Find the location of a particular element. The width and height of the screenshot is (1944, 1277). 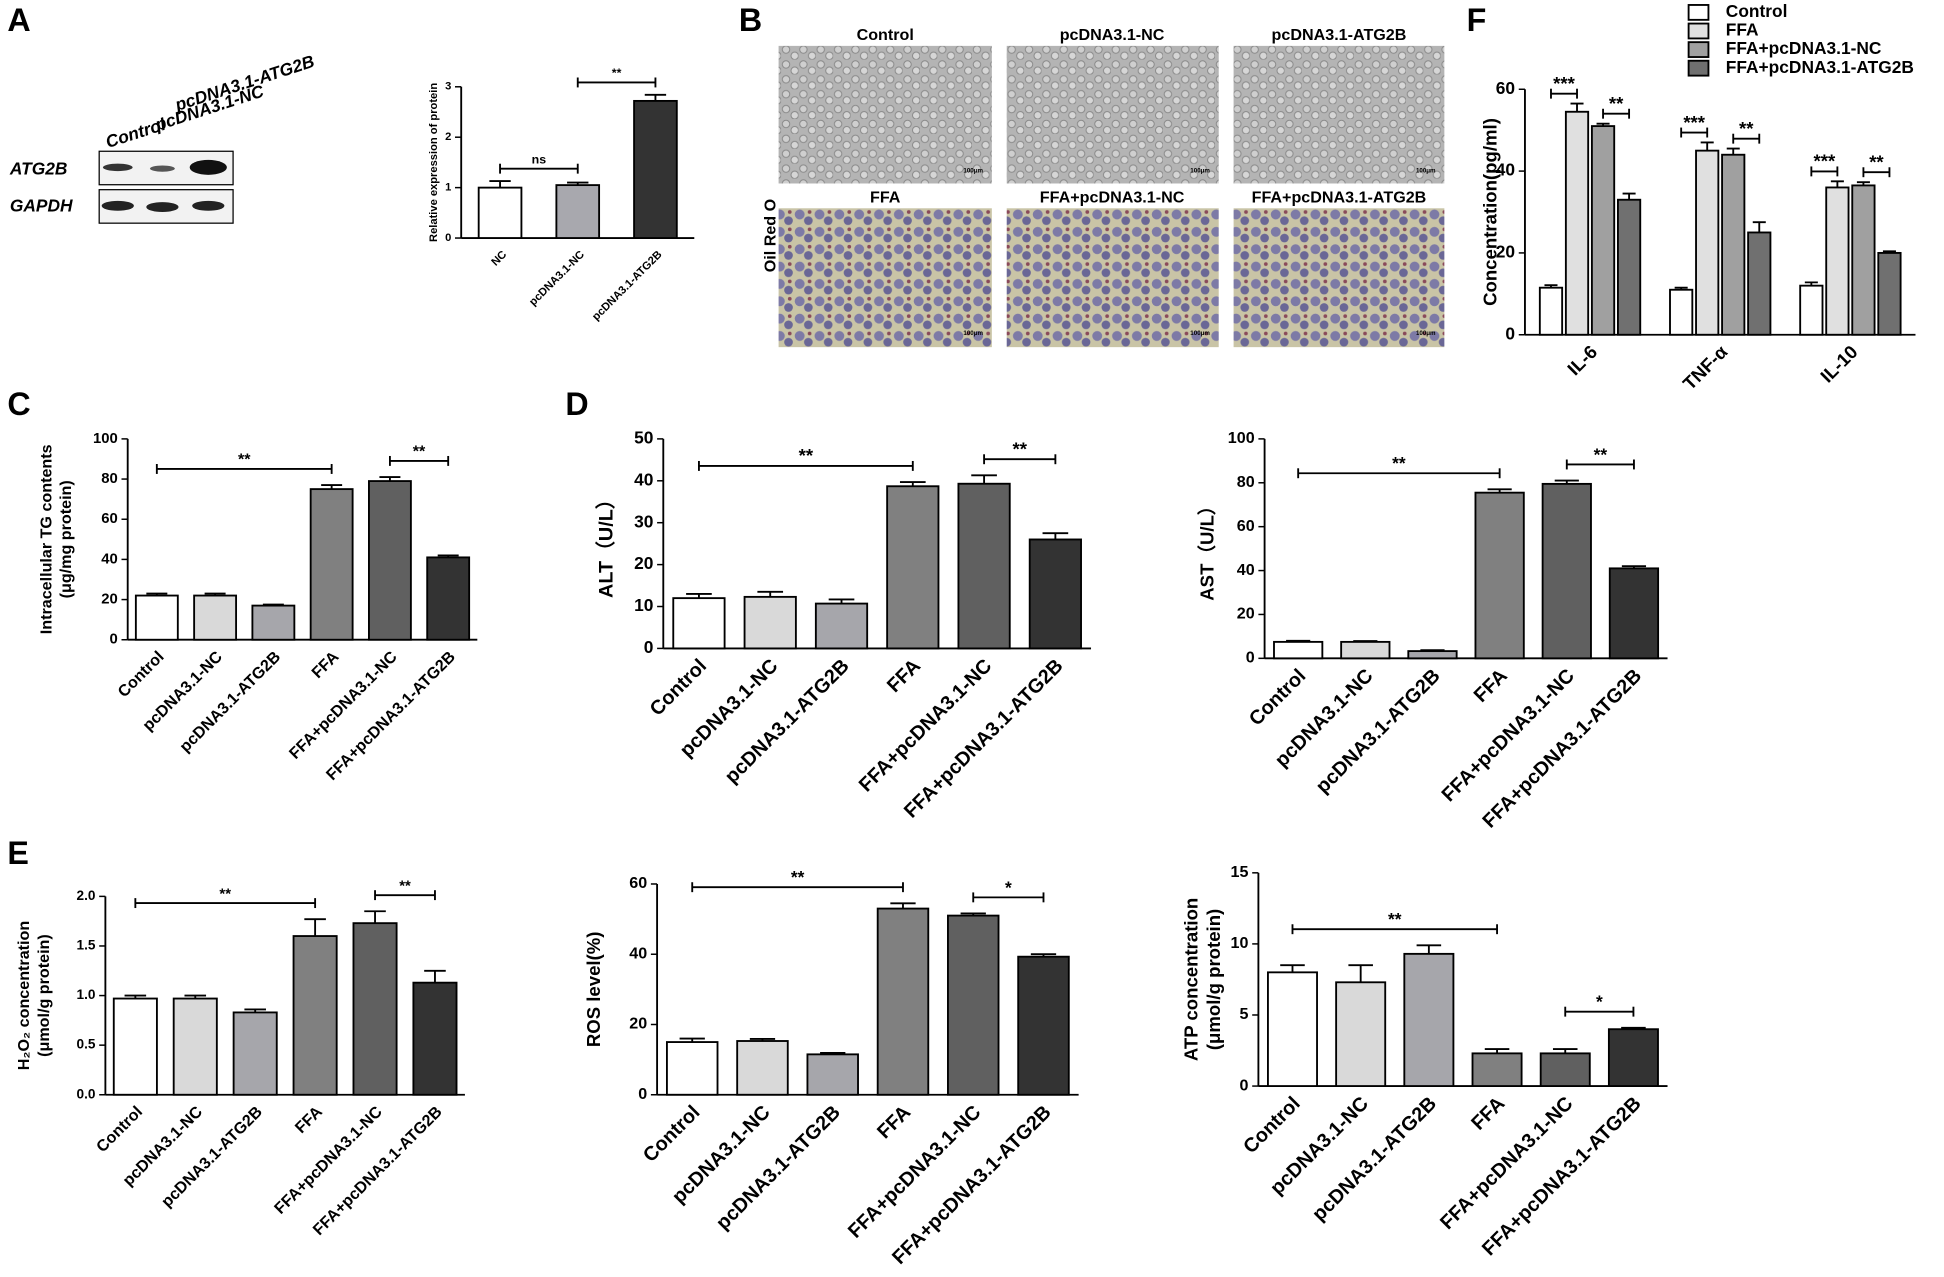

y-axis-label: Concentration(pg/ml) is located at coordinates (1489, 212).